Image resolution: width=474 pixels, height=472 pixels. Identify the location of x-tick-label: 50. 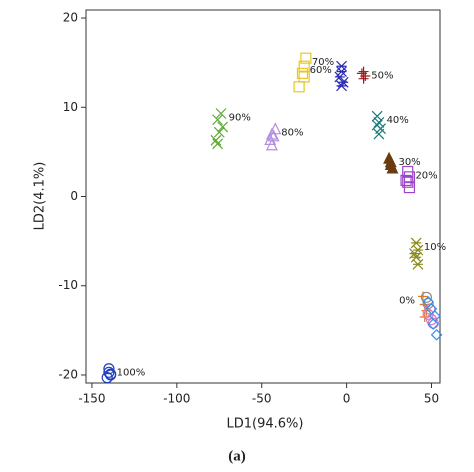
(431, 399).